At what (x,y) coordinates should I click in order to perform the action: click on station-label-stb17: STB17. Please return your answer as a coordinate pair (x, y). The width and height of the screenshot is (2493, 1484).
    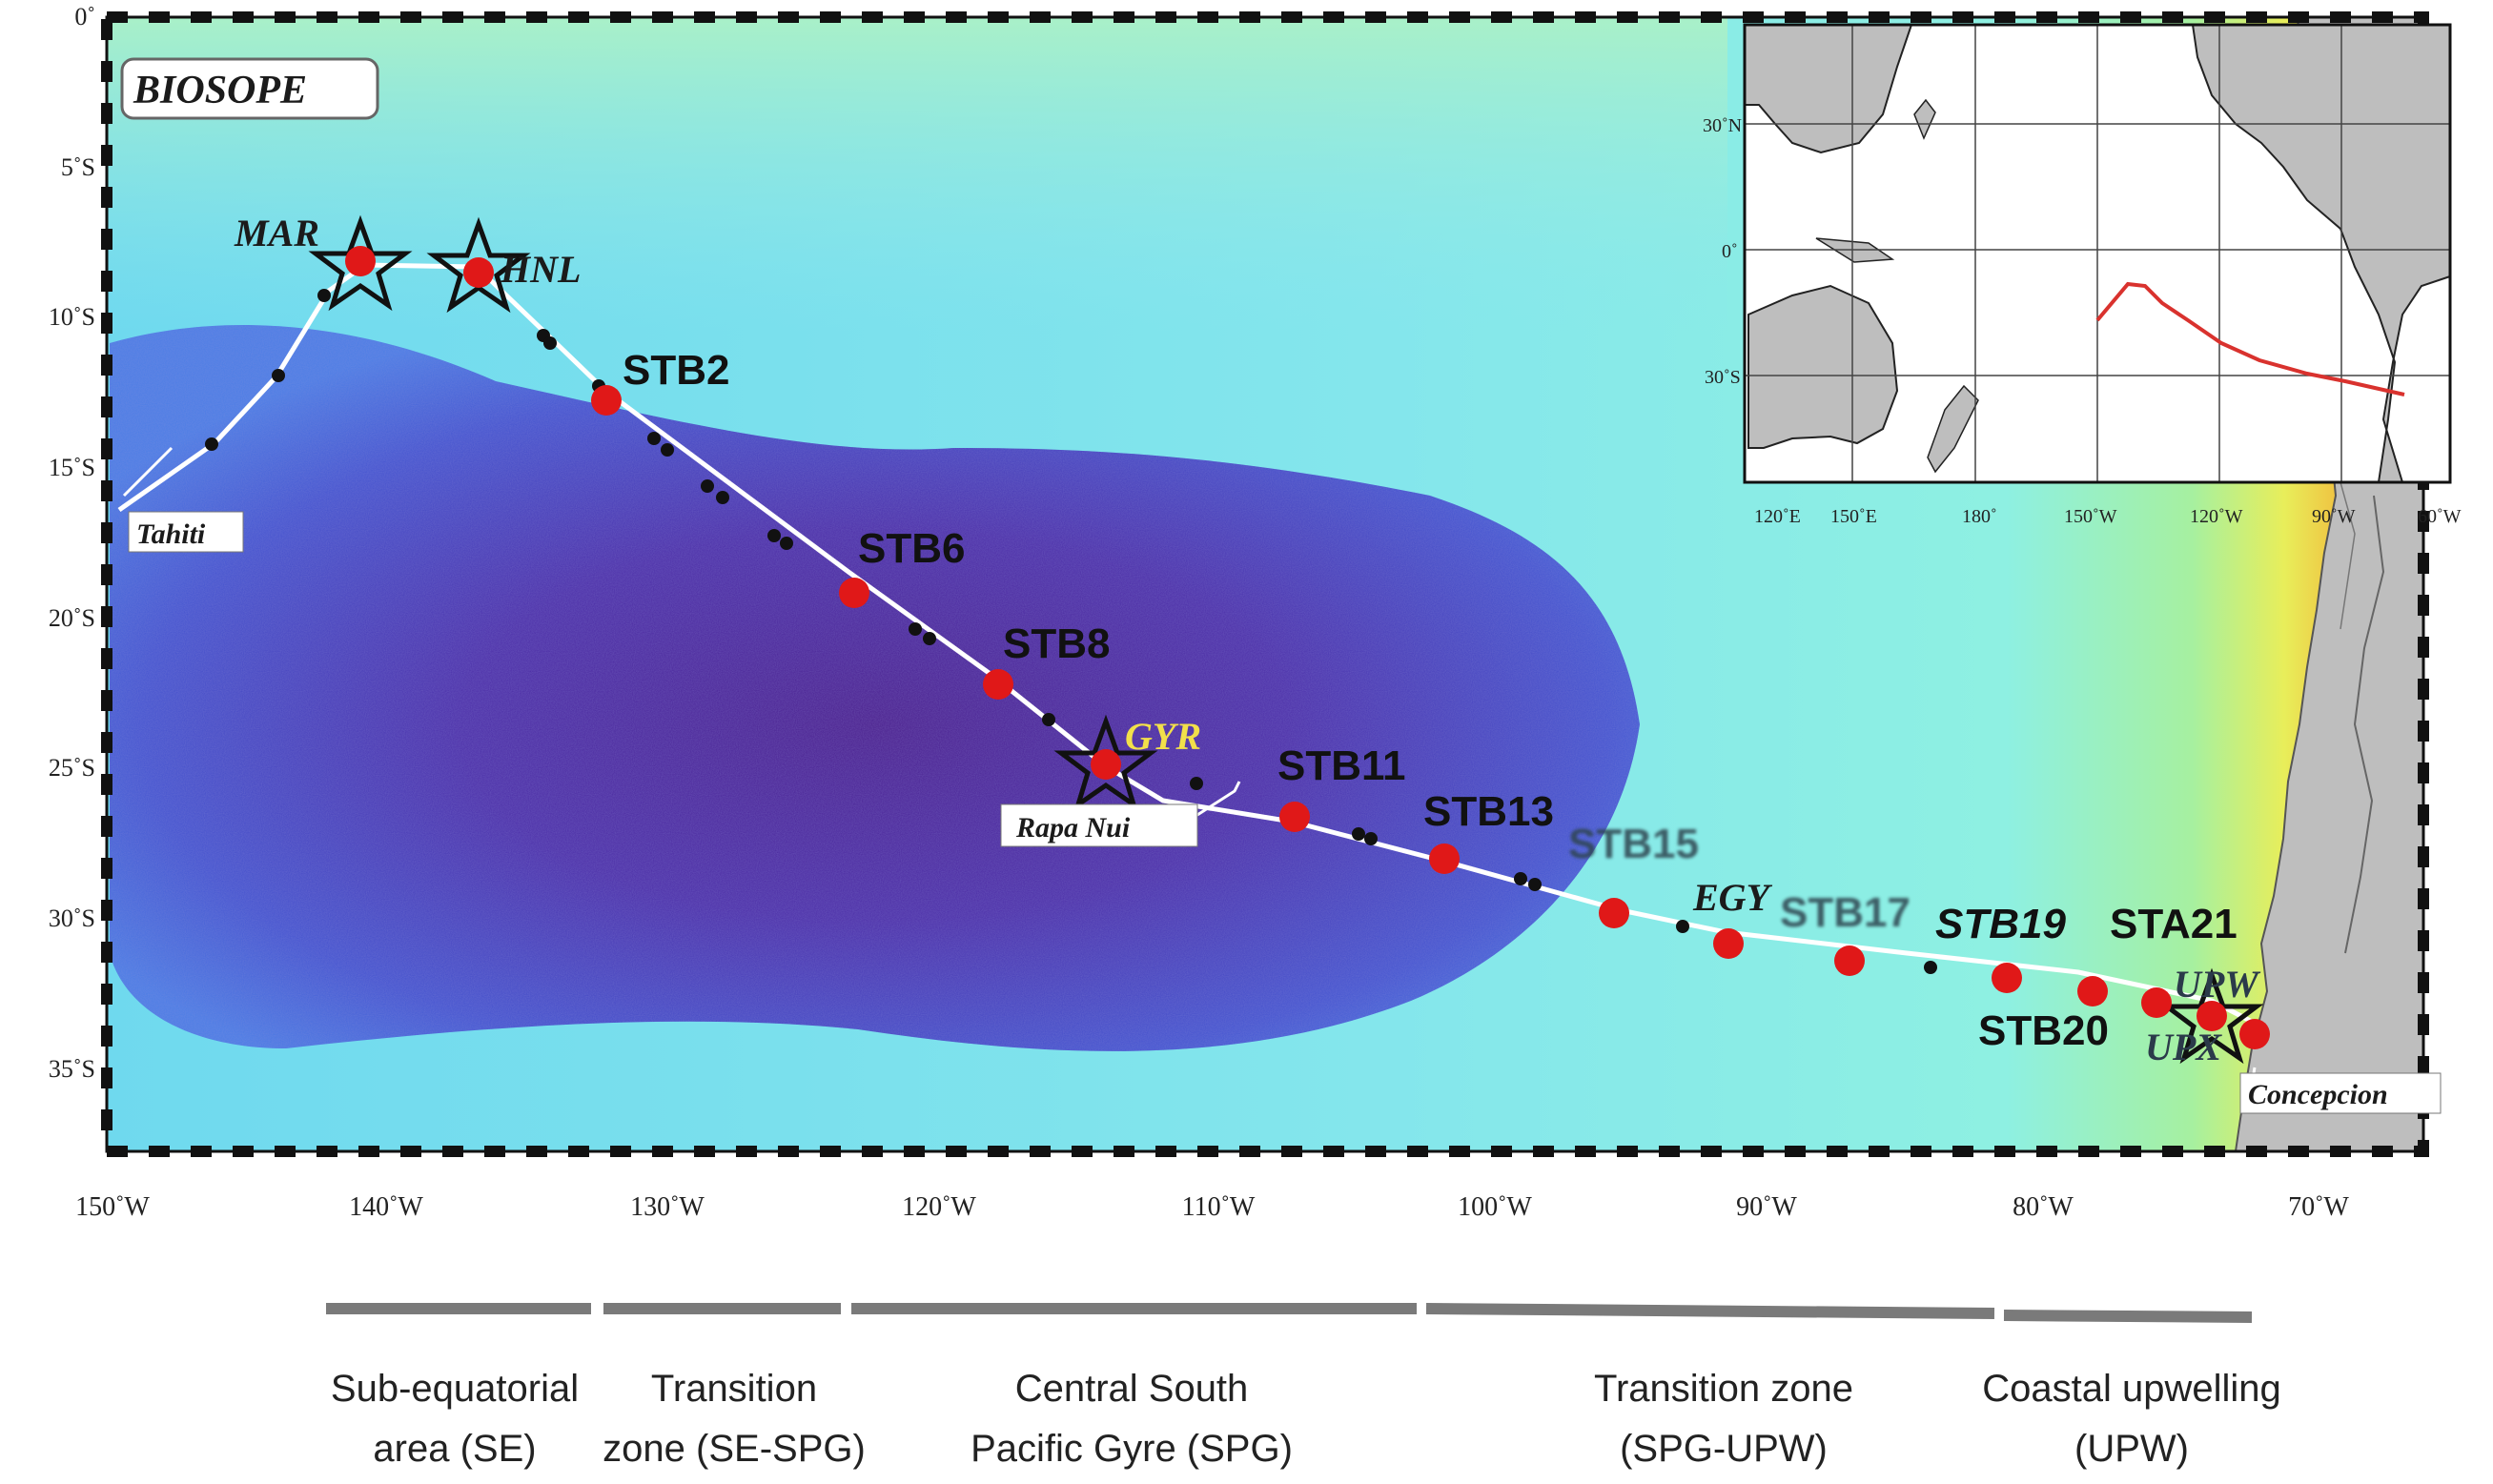
    Looking at the image, I should click on (1846, 913).